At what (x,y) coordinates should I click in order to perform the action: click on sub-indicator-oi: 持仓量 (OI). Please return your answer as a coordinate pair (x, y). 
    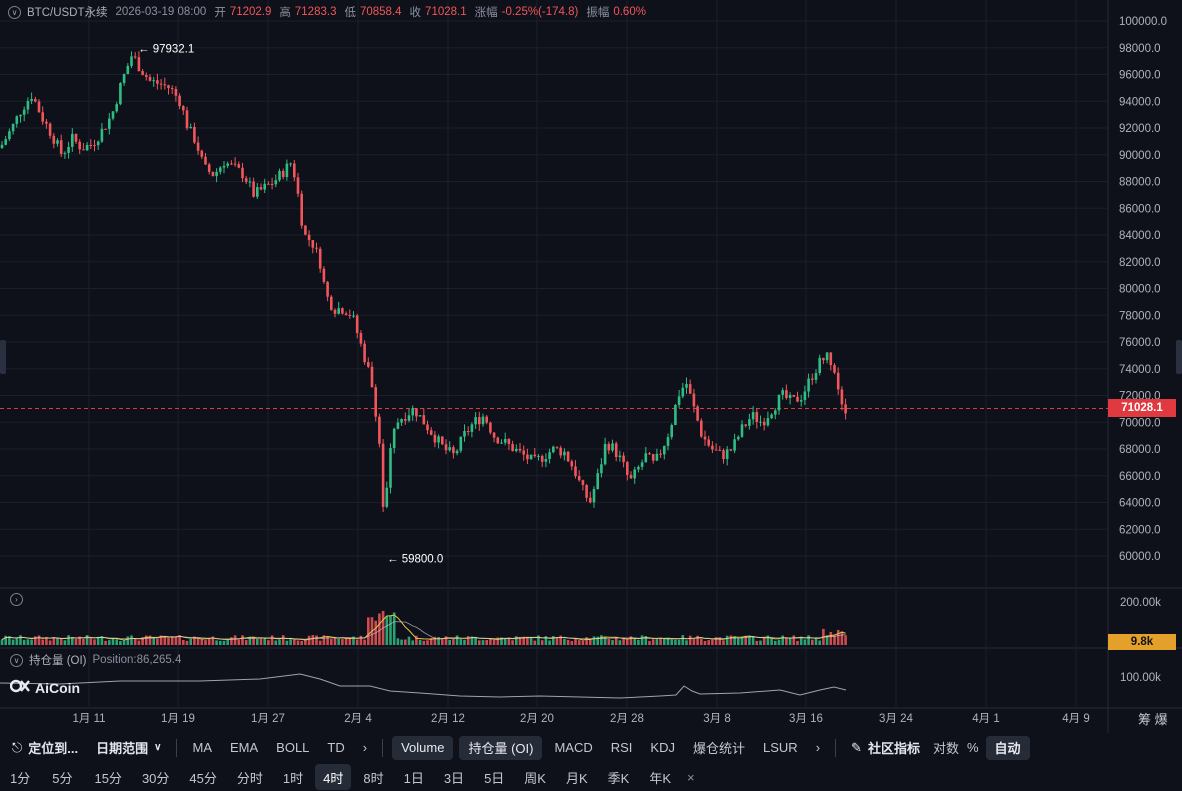
    Looking at the image, I should click on (501, 747).